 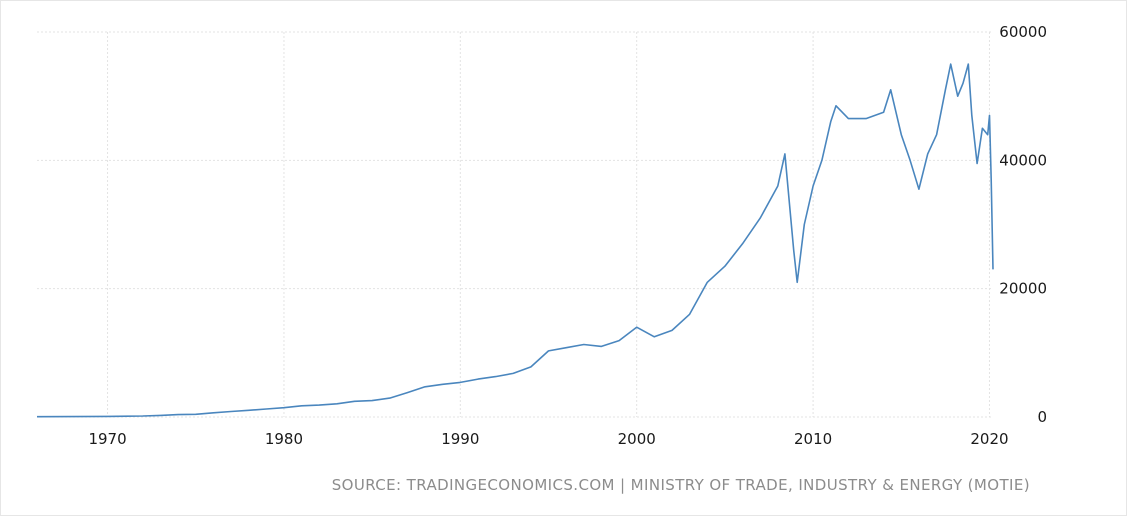 I want to click on x-tick-label: 2010, so click(x=813, y=439).